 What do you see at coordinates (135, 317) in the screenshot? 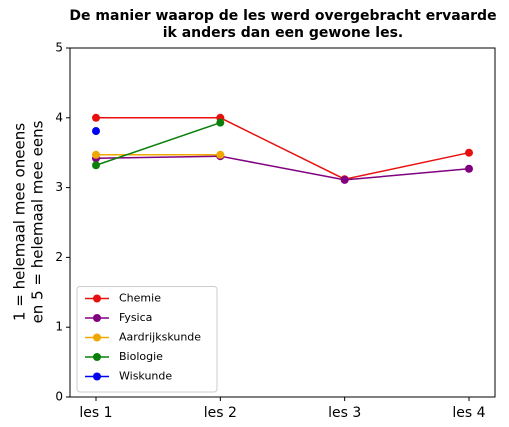
I see `legend-label: Fysica` at bounding box center [135, 317].